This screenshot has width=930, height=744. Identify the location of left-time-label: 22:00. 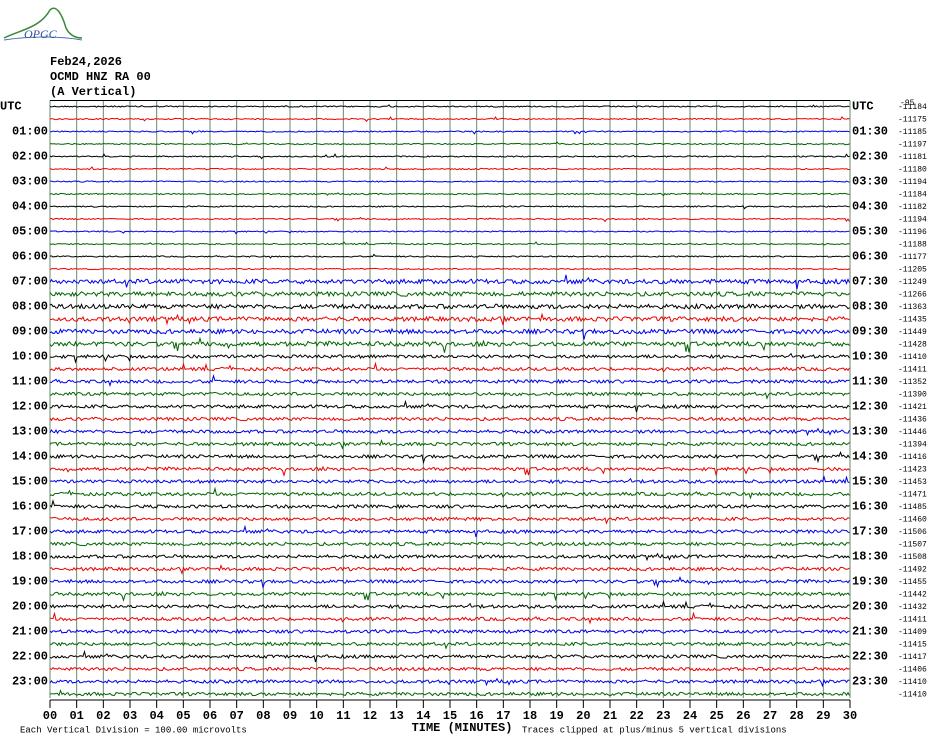
(30, 657).